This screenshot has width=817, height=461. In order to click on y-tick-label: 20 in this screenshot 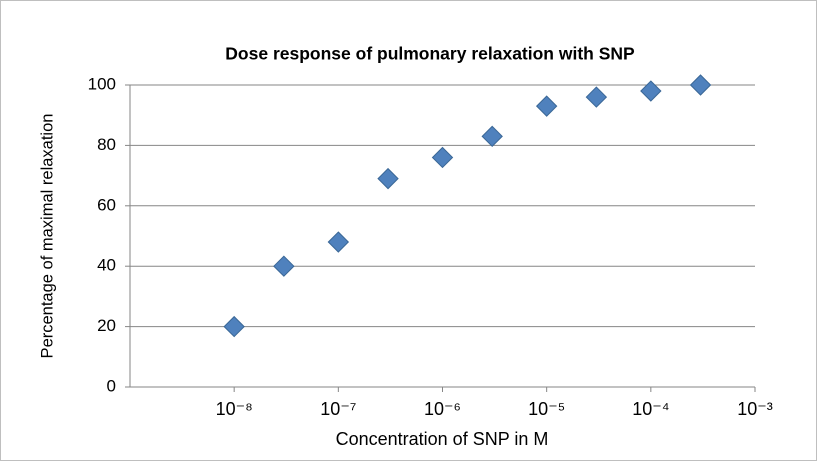, I will do `click(106, 325)`.